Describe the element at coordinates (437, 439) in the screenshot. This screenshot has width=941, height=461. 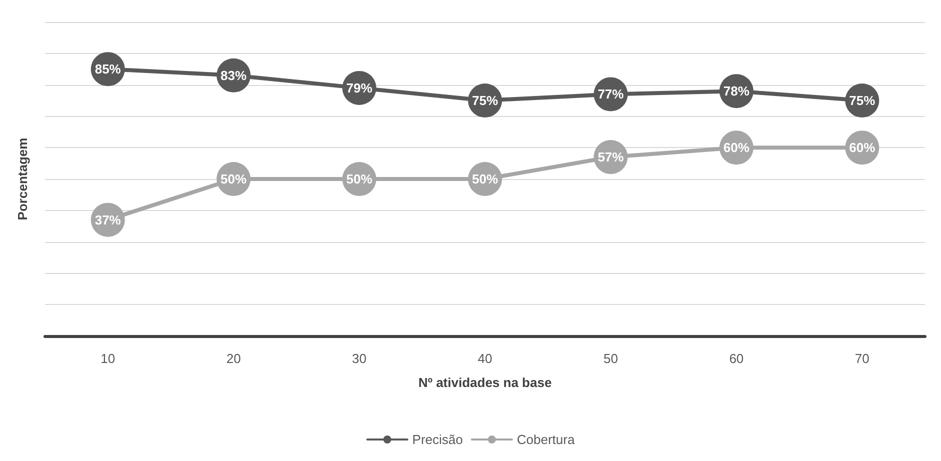
I see `legend-label: Precisão` at that location.